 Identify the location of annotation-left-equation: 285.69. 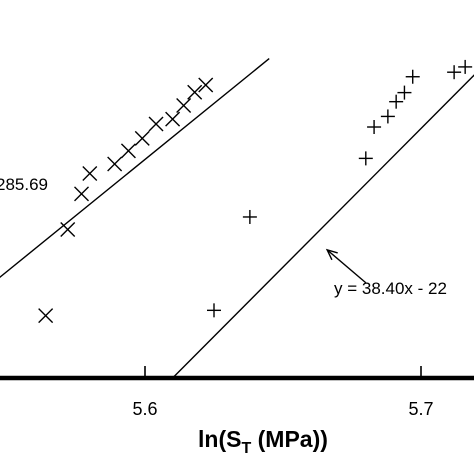
(24, 184).